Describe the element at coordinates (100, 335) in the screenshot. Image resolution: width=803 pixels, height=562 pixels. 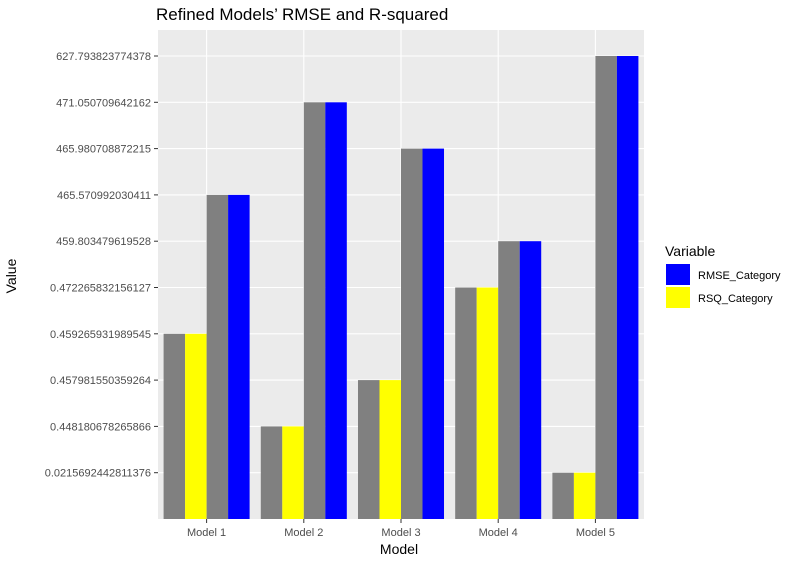
I see `y-tick-label: 0.459265931989545` at that location.